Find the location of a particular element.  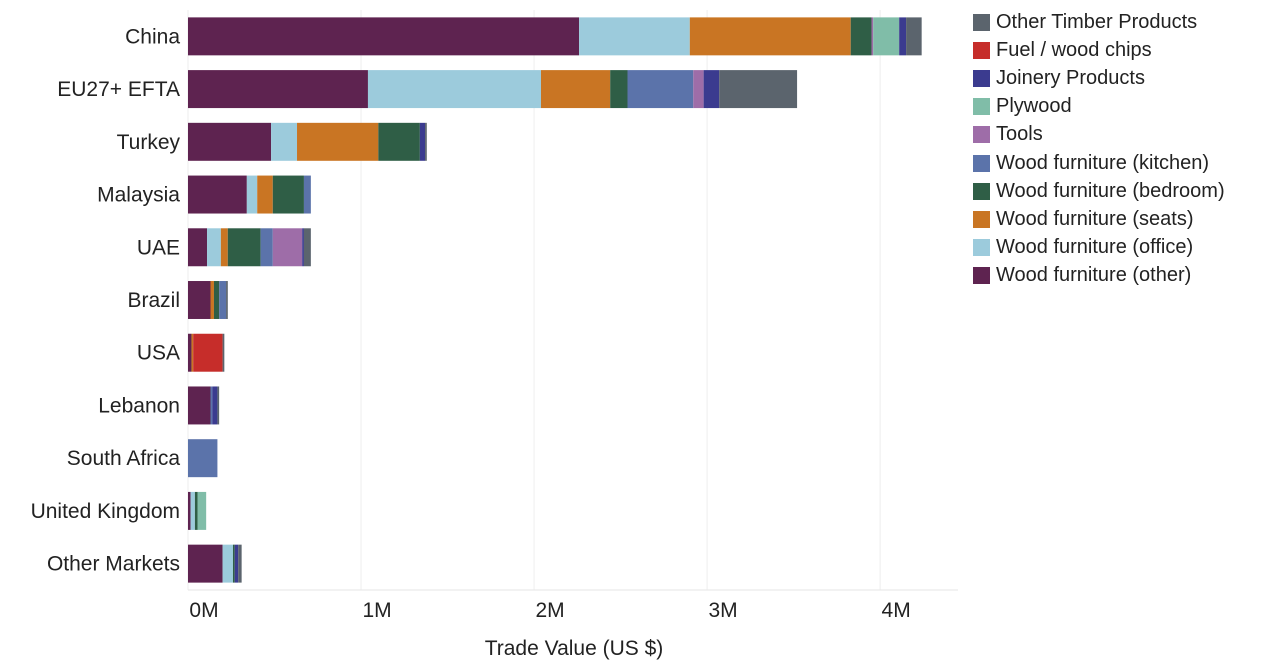

y-category-label: Other Markets is located at coordinates (113, 564).